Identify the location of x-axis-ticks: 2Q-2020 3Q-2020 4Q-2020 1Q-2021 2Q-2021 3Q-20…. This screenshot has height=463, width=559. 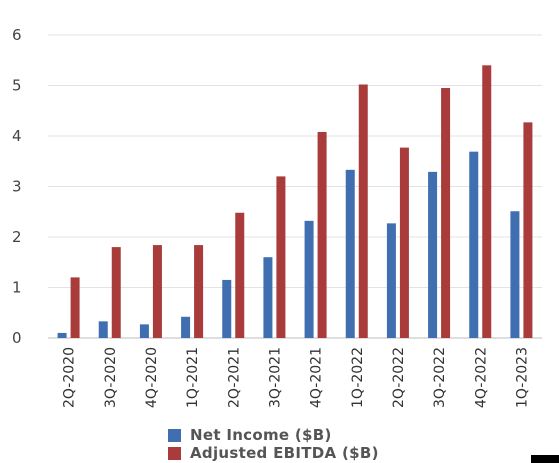
(296, 377).